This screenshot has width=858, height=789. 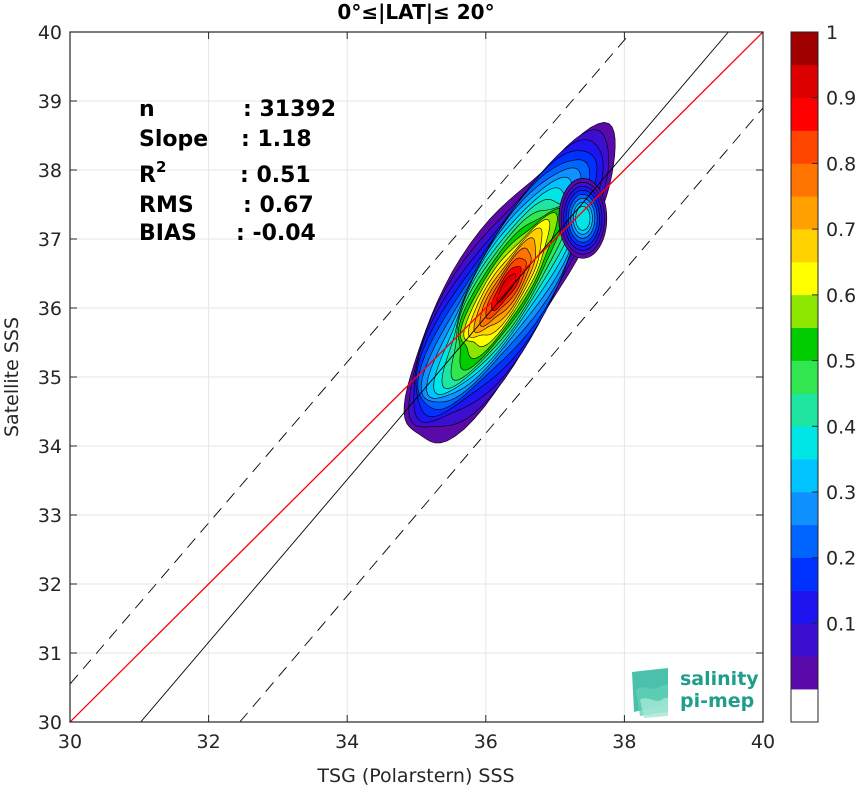 What do you see at coordinates (50, 240) in the screenshot?
I see `y-tick-label: 37` at bounding box center [50, 240].